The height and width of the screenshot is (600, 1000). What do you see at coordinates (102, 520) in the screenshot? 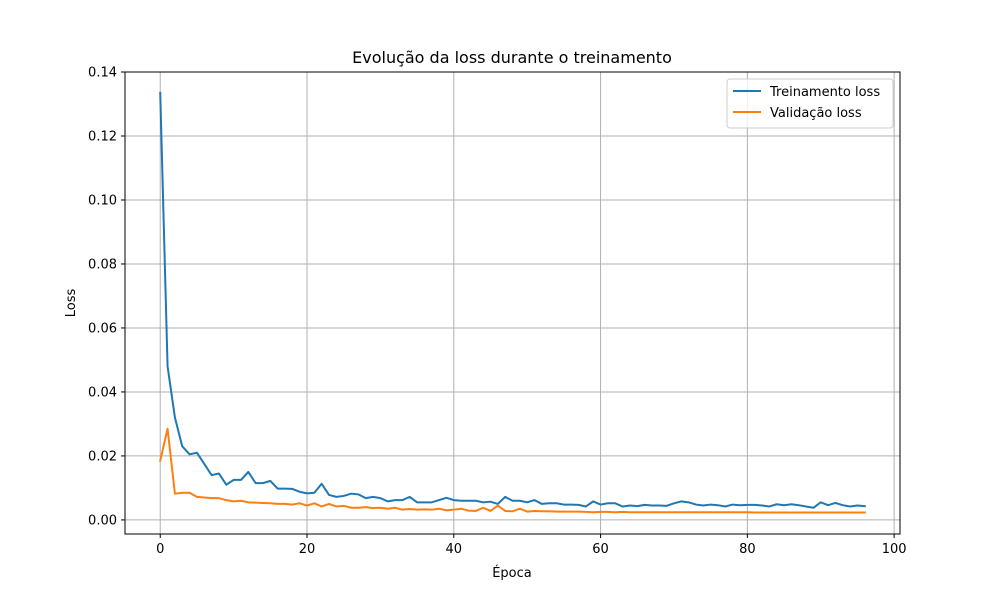
I see `y-tick-label: 0.00` at bounding box center [102, 520].